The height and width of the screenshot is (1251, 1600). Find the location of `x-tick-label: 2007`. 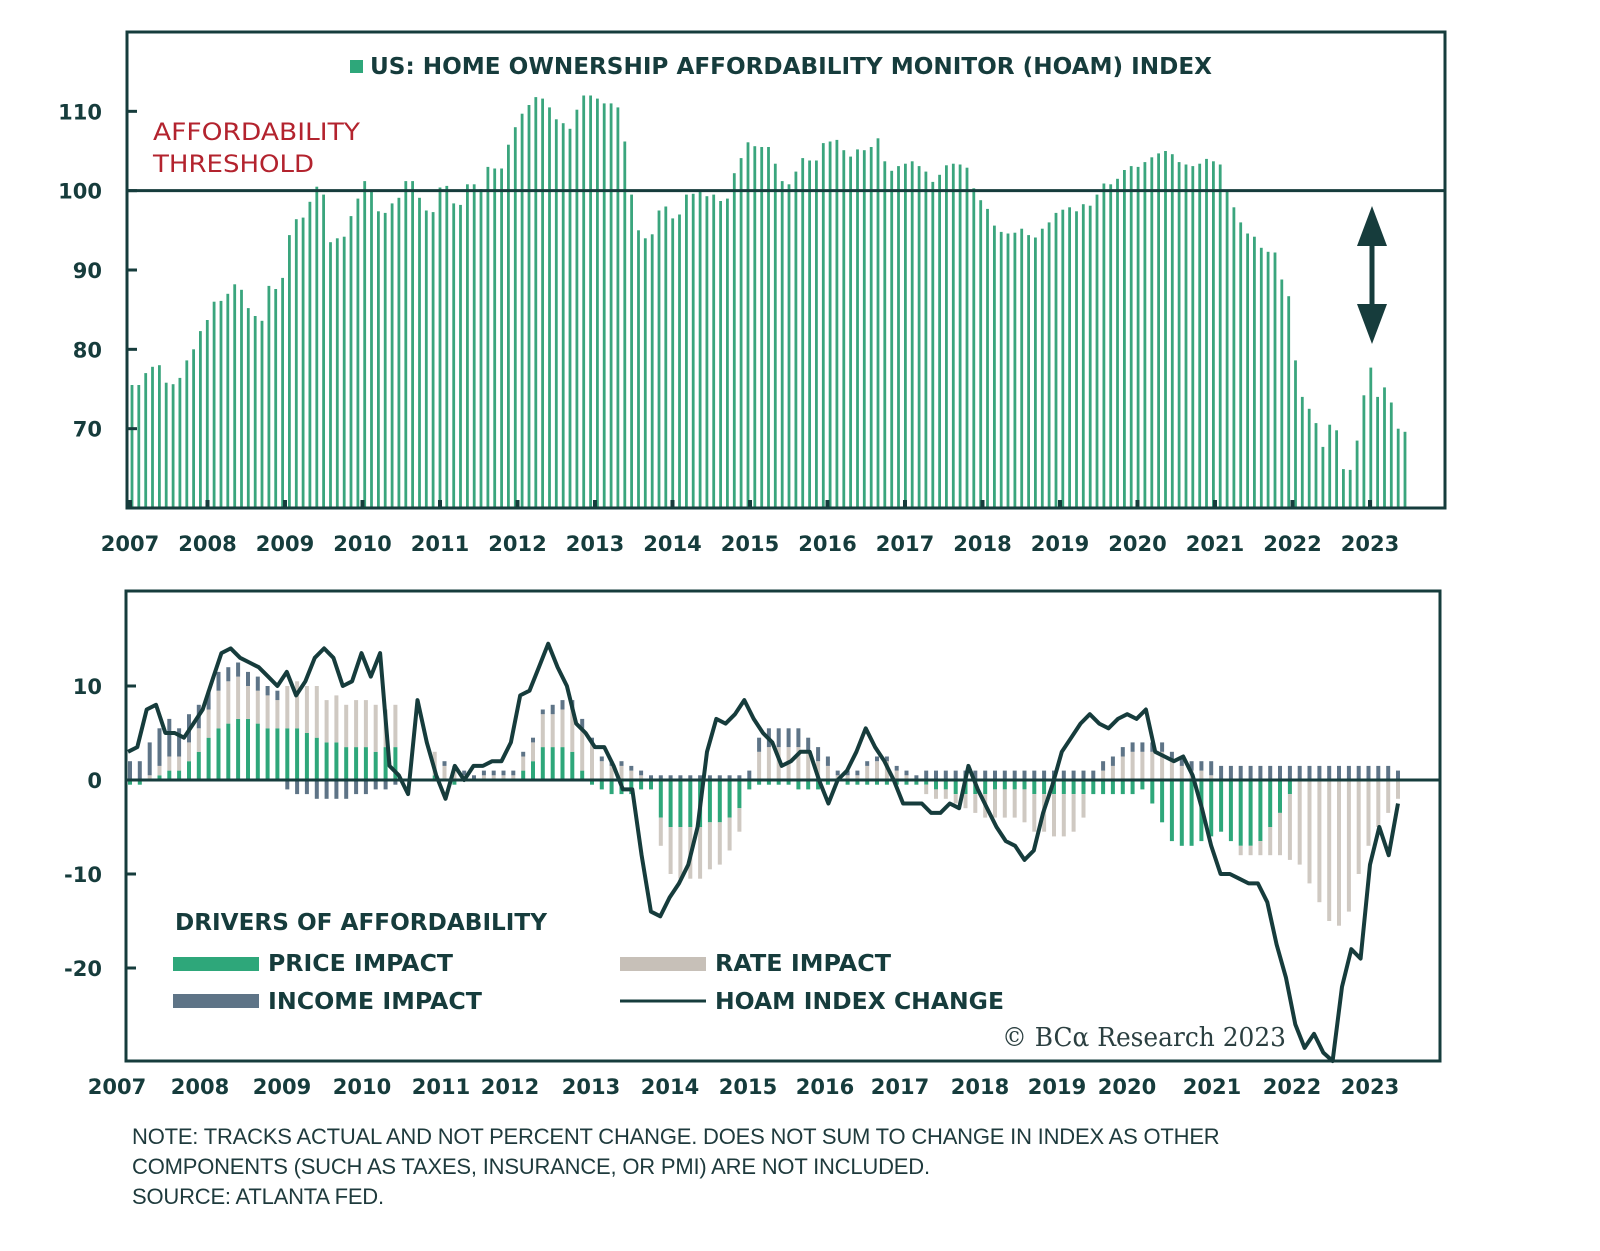

x-tick-label: 2007 is located at coordinates (130, 544).